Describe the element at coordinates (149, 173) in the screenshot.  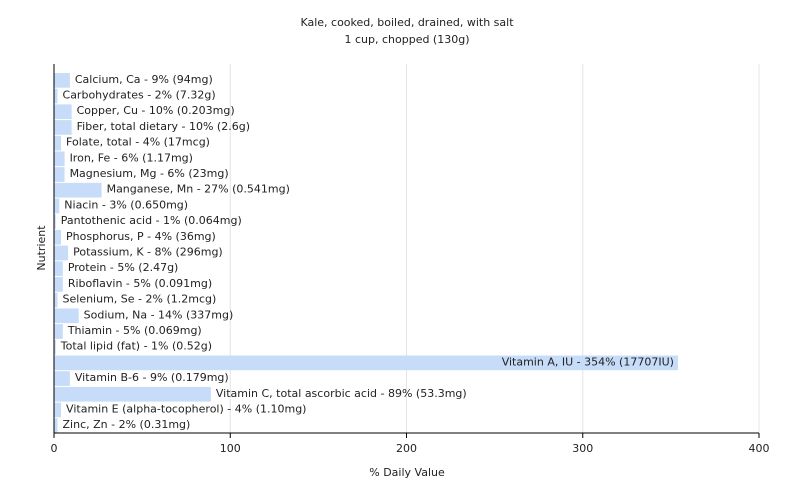
I see `data-label: Magnesium, Mg - 6% (23mg)` at that location.